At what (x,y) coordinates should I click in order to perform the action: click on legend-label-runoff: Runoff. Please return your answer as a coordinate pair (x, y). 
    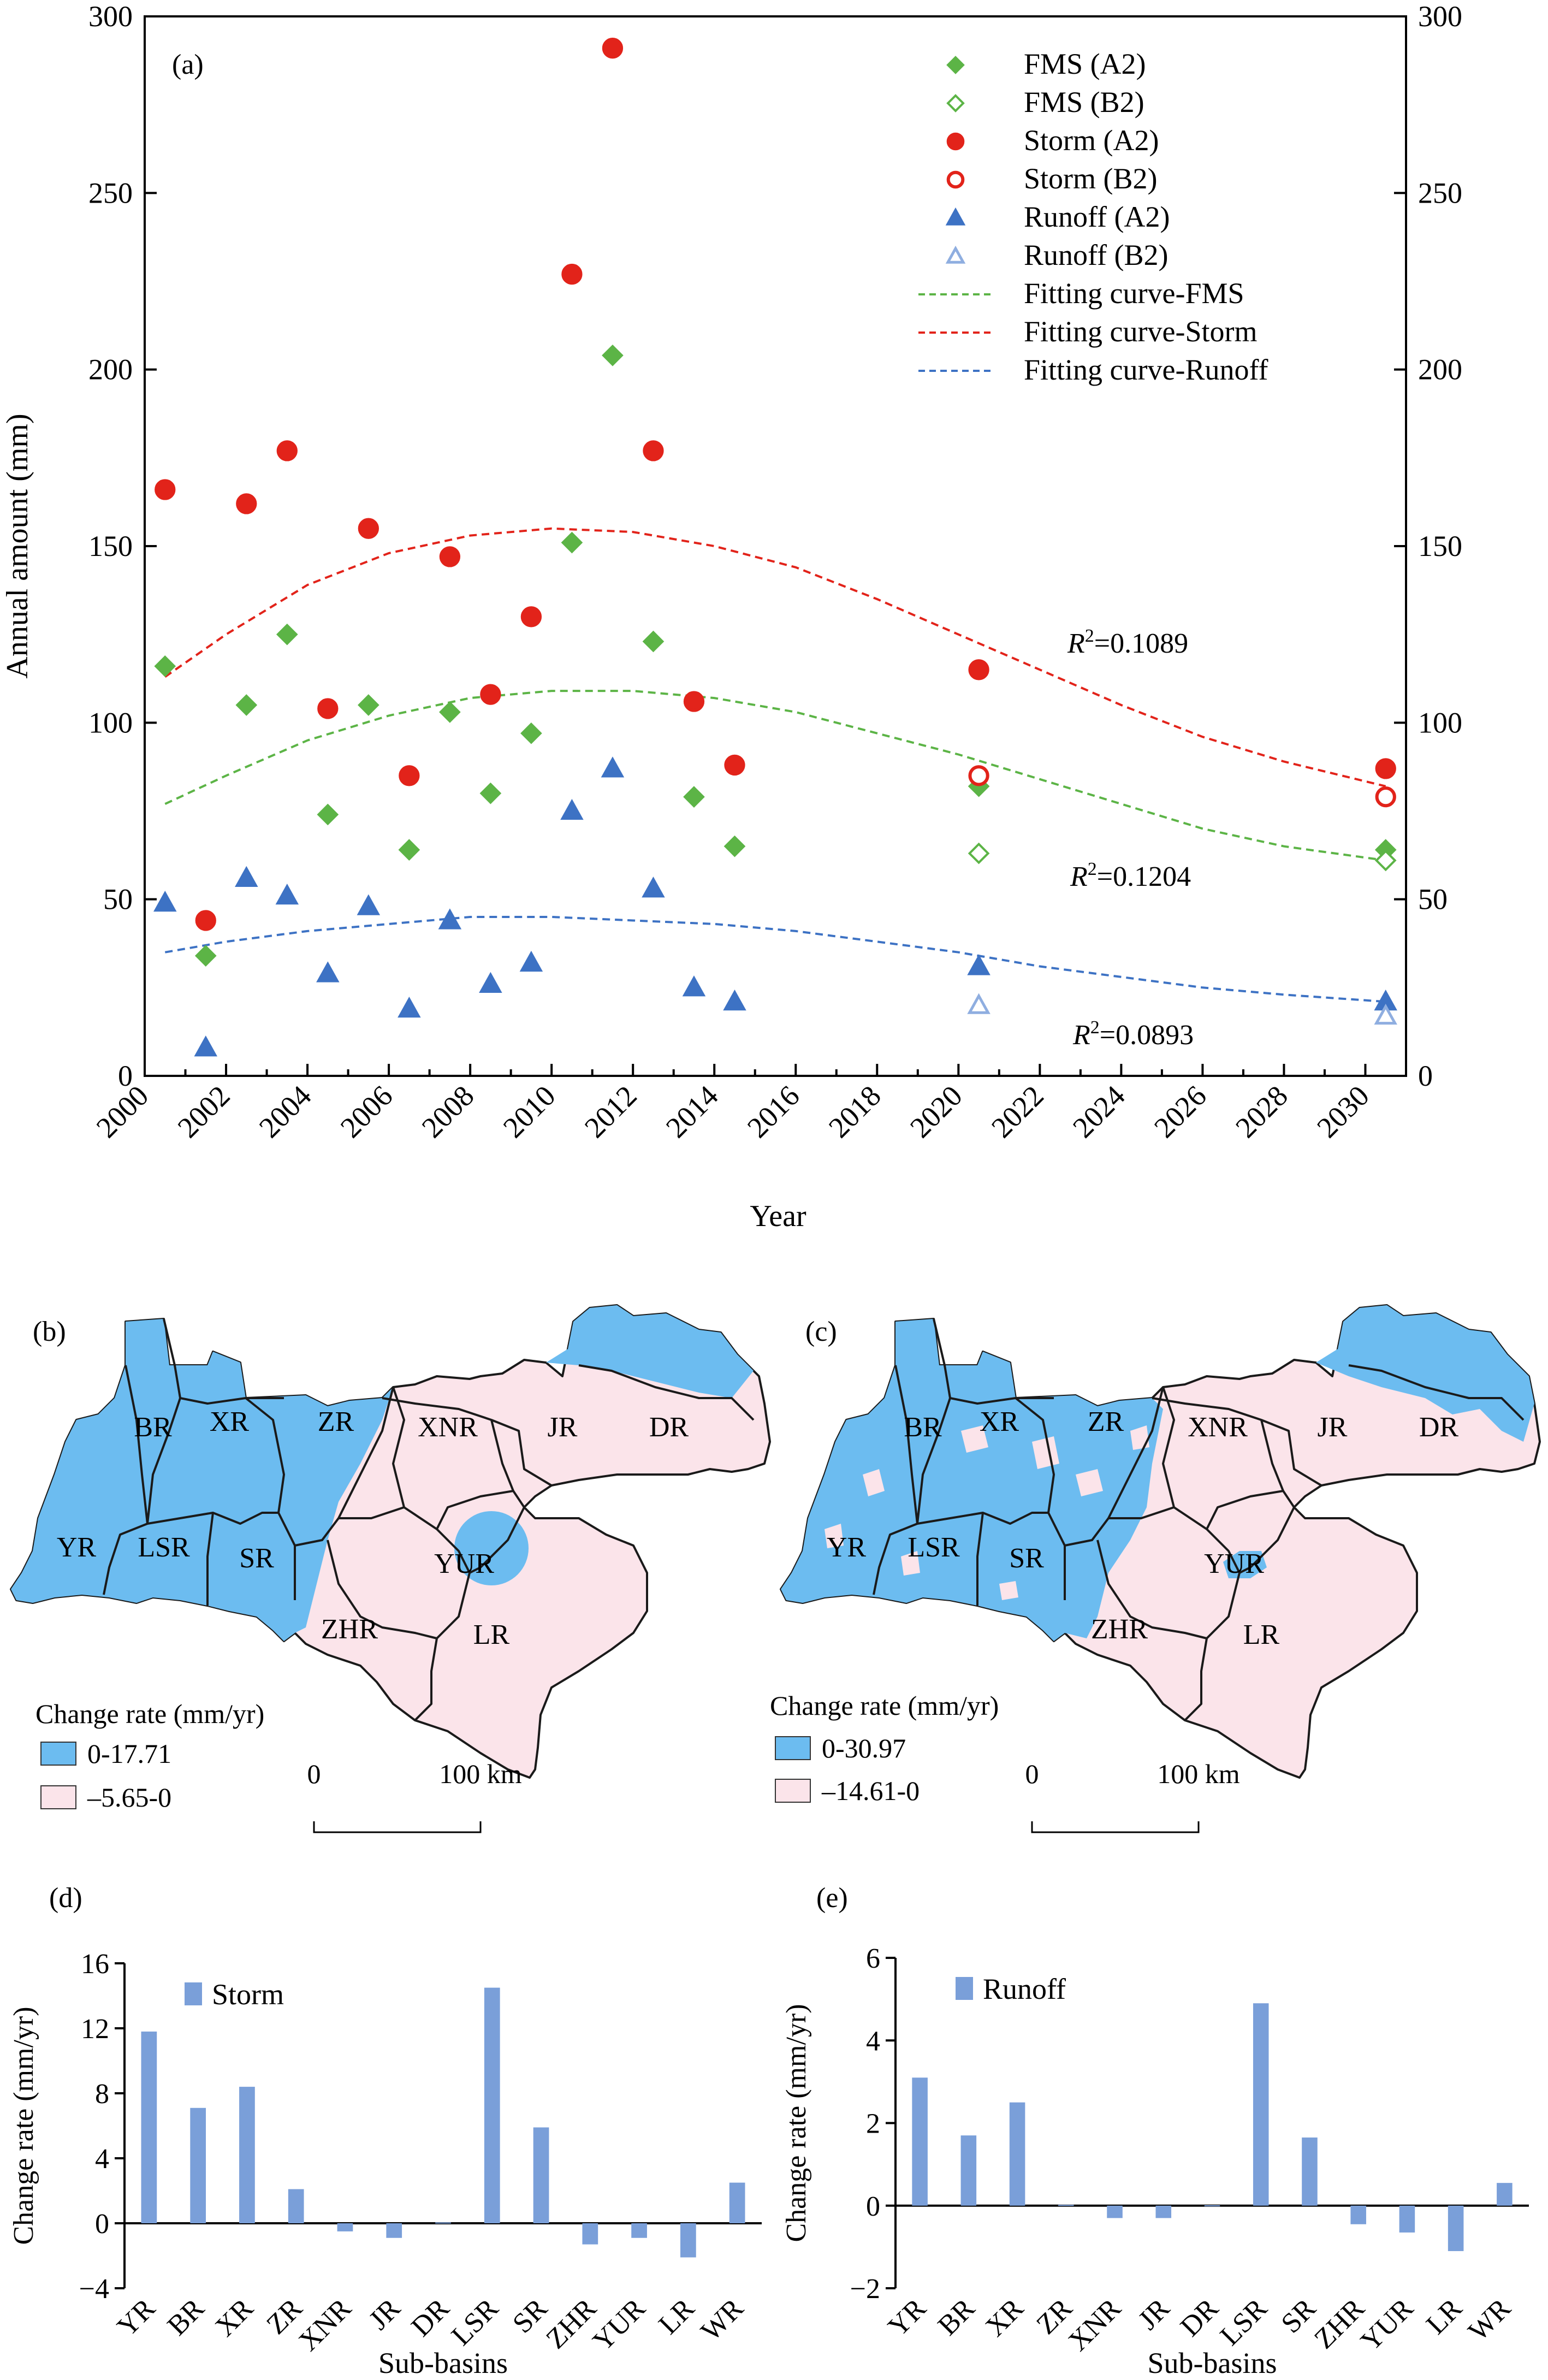
    Looking at the image, I should click on (1024, 1989).